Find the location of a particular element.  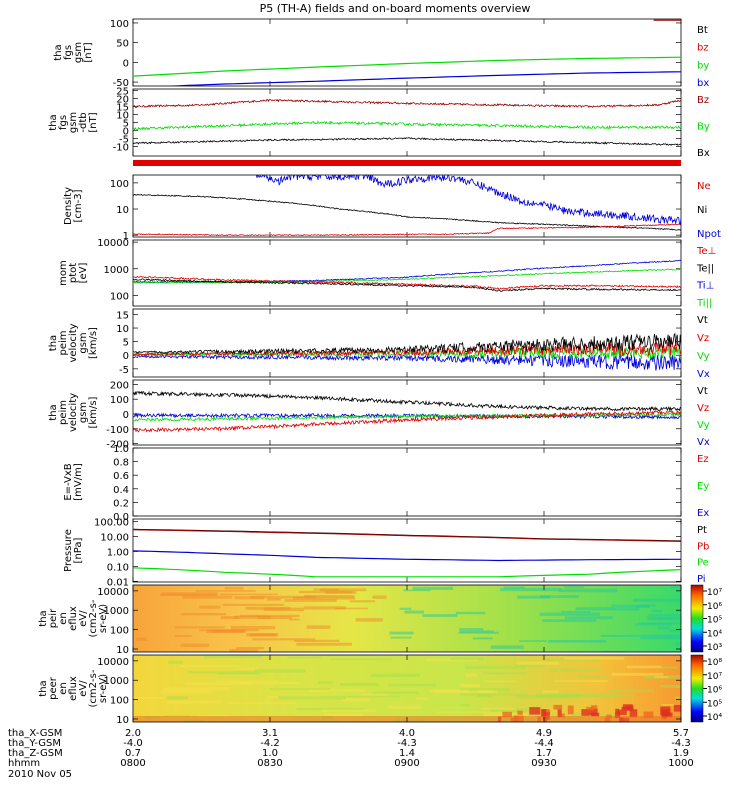

spin-separator-bar is located at coordinates (407, 163).